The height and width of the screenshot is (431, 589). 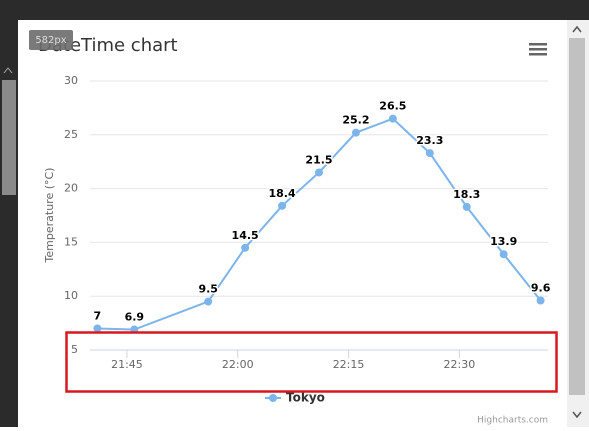 I want to click on data-label: 6.9, so click(x=135, y=317).